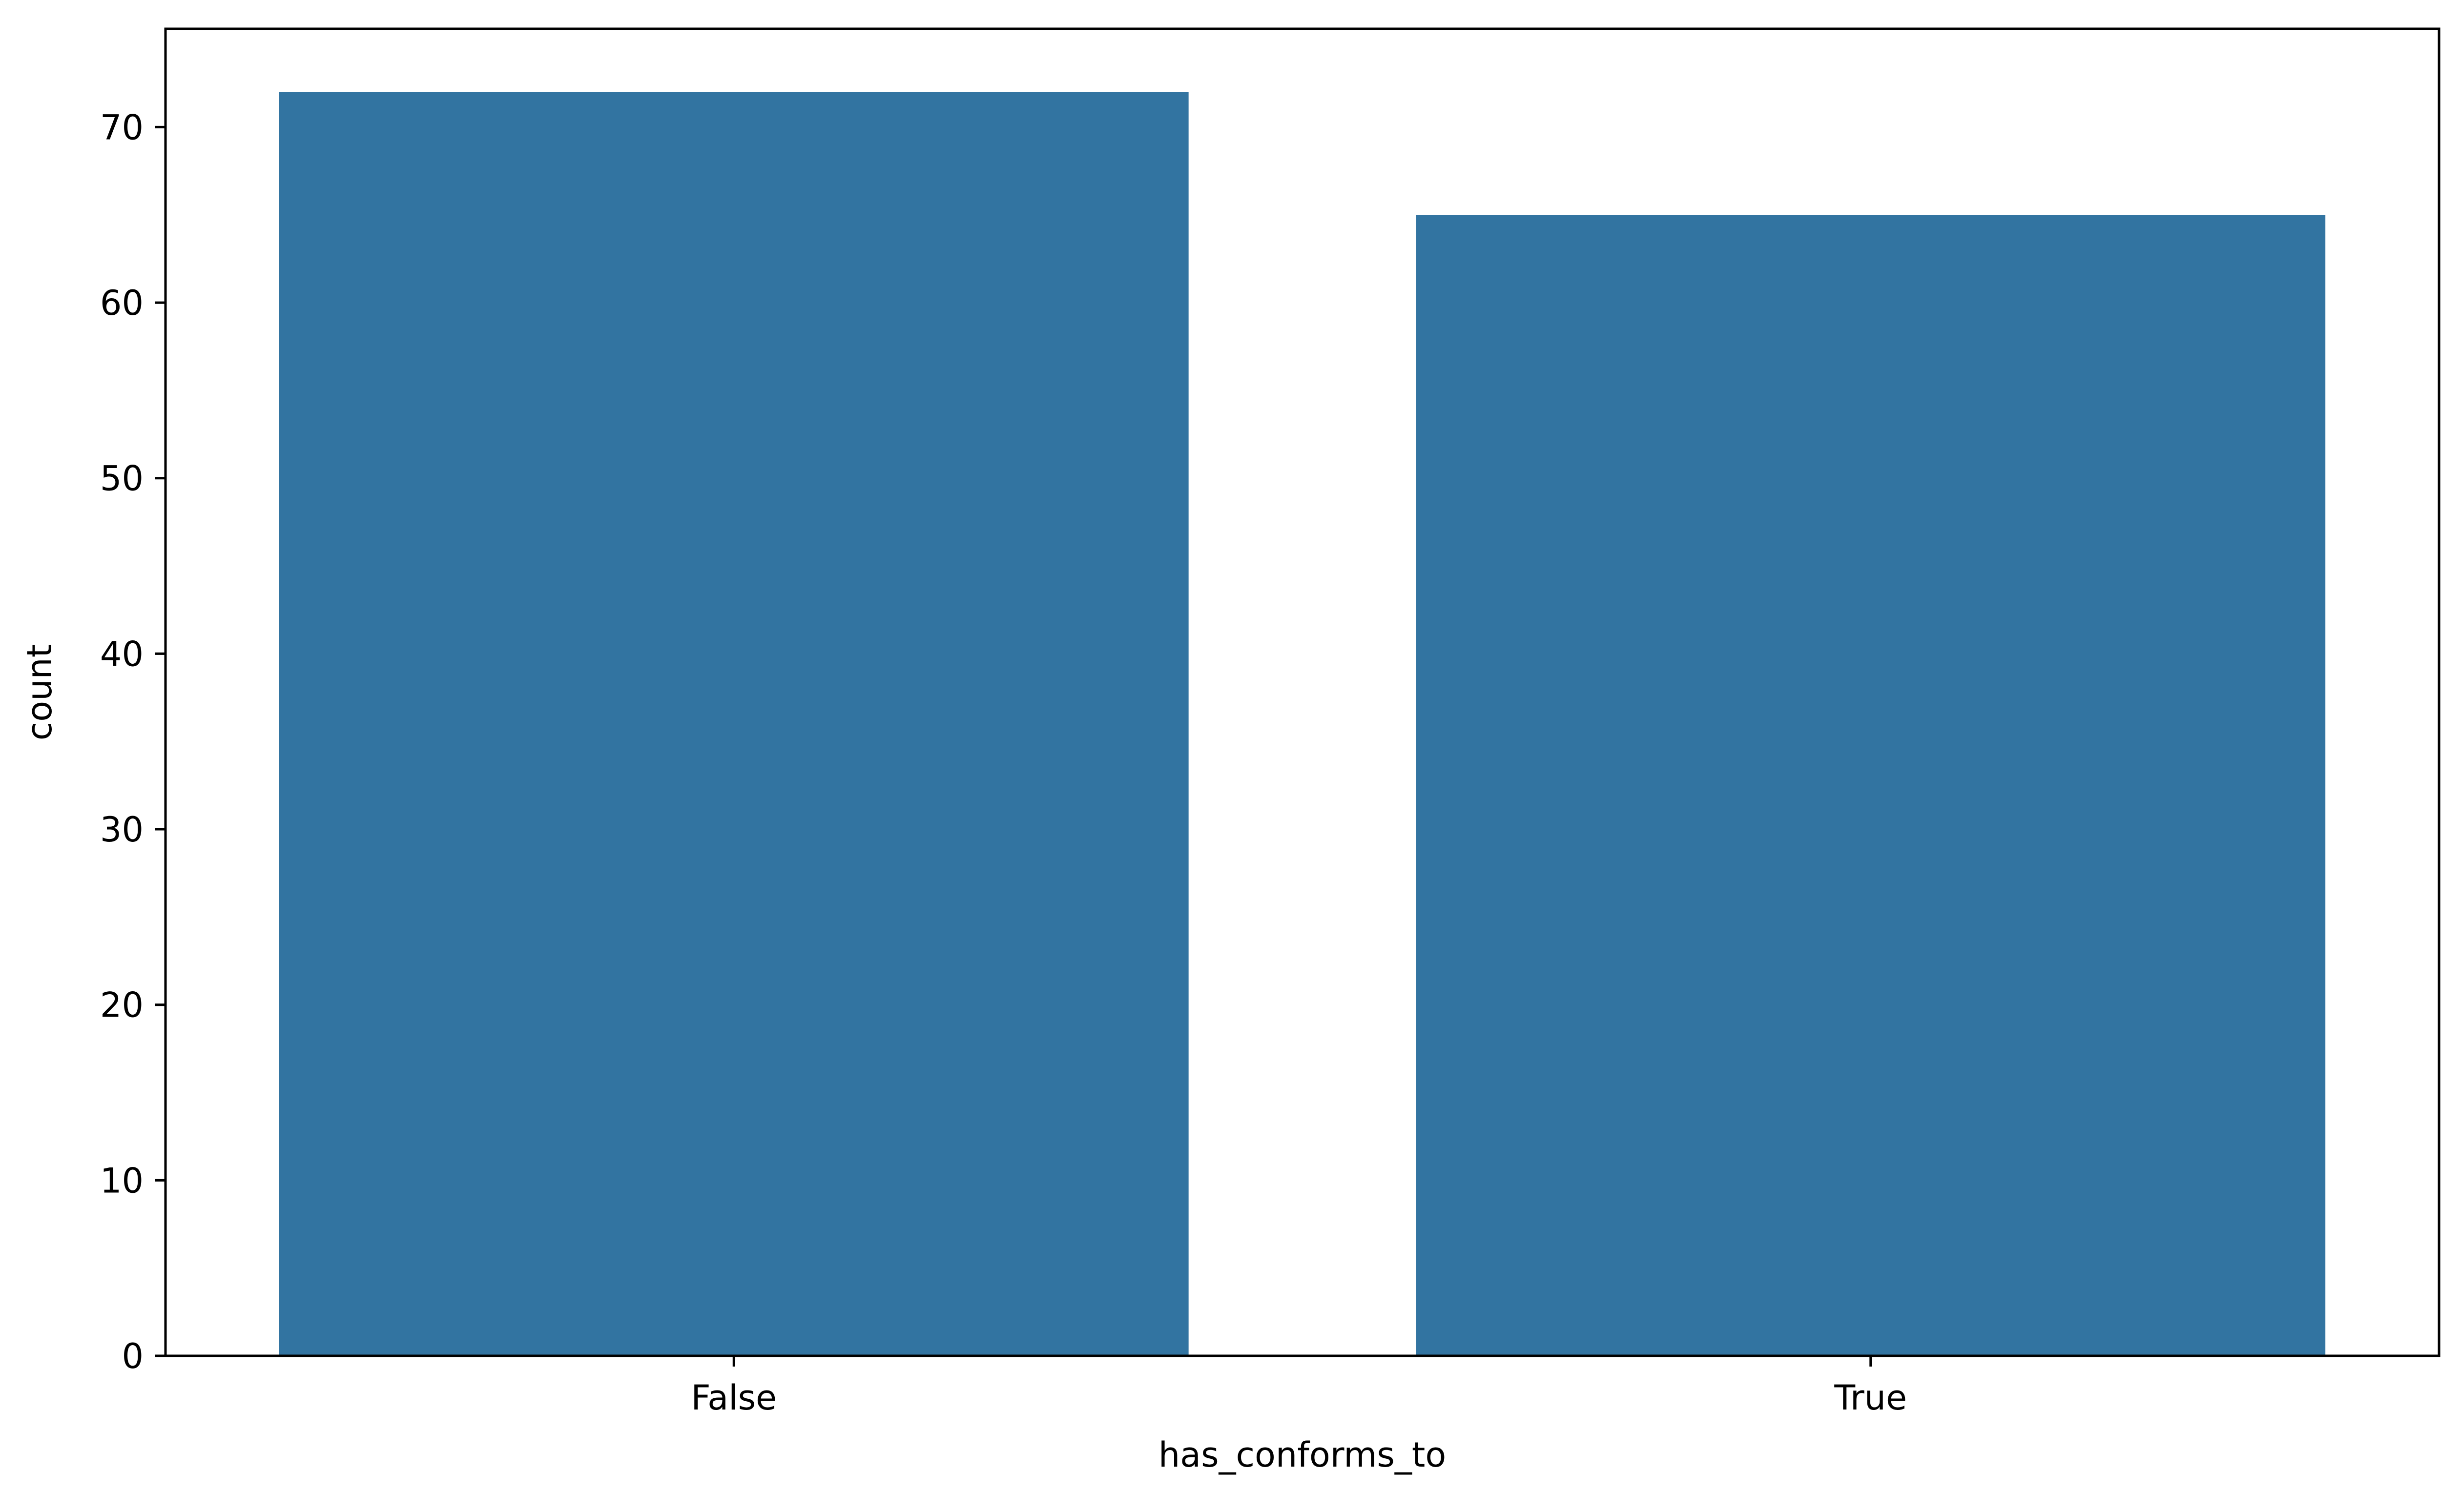 This screenshot has height=1512, width=2441. I want to click on y-tick-label: 40, so click(122, 654).